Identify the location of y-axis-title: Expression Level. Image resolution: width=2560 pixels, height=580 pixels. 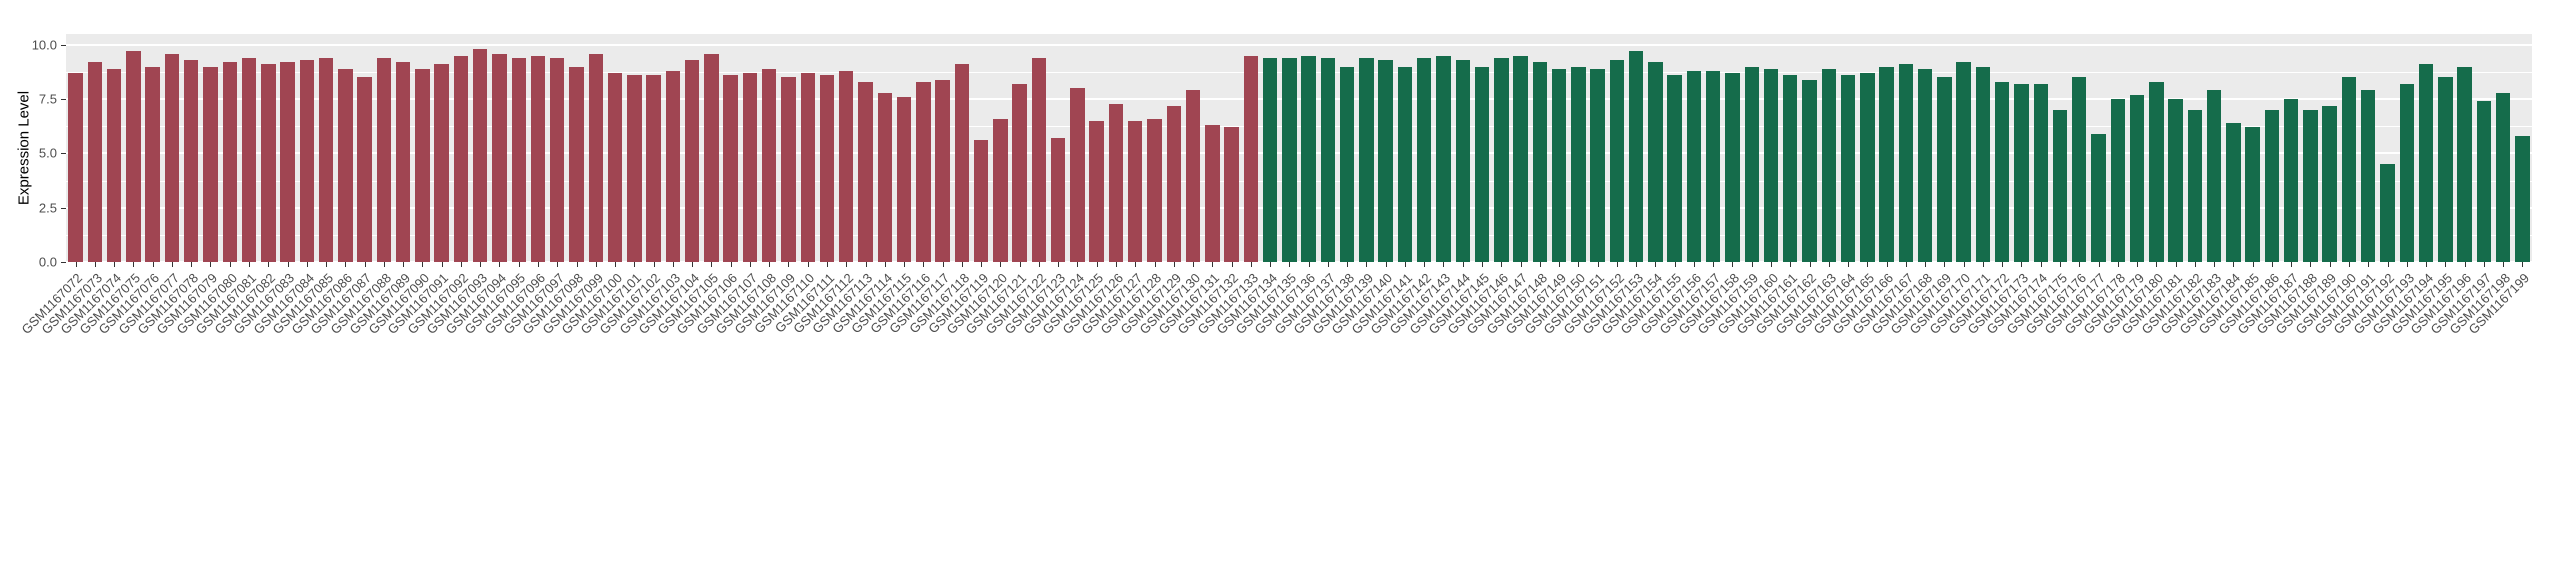
(24, 148).